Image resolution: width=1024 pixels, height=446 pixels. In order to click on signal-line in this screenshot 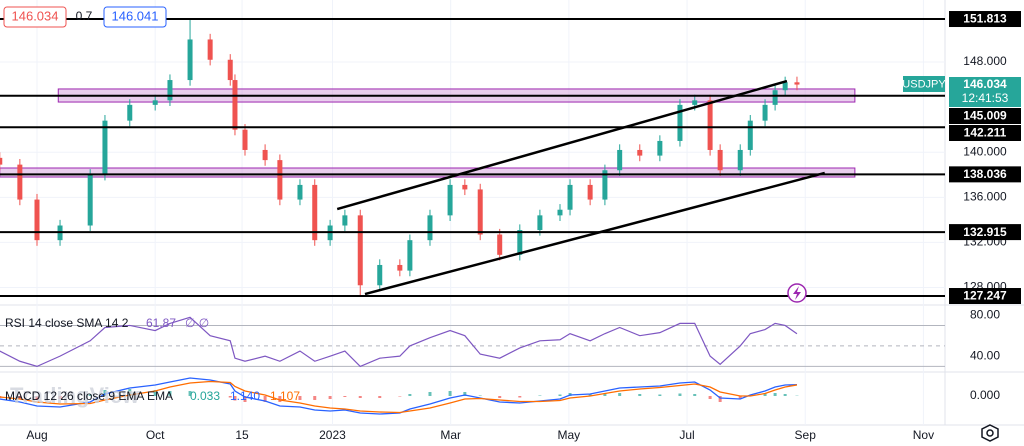, I will do `click(399, 397)`.